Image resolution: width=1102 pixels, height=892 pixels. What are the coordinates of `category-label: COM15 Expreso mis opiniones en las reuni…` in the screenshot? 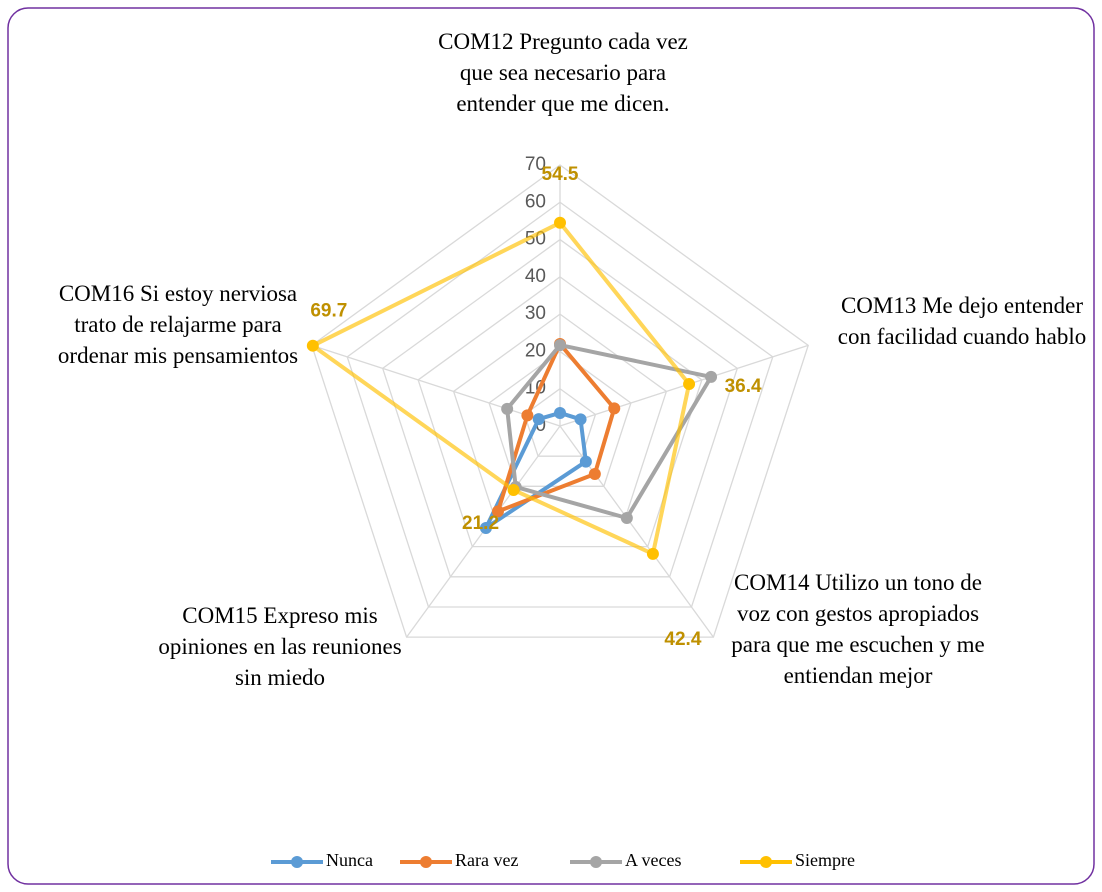 It's located at (280, 646).